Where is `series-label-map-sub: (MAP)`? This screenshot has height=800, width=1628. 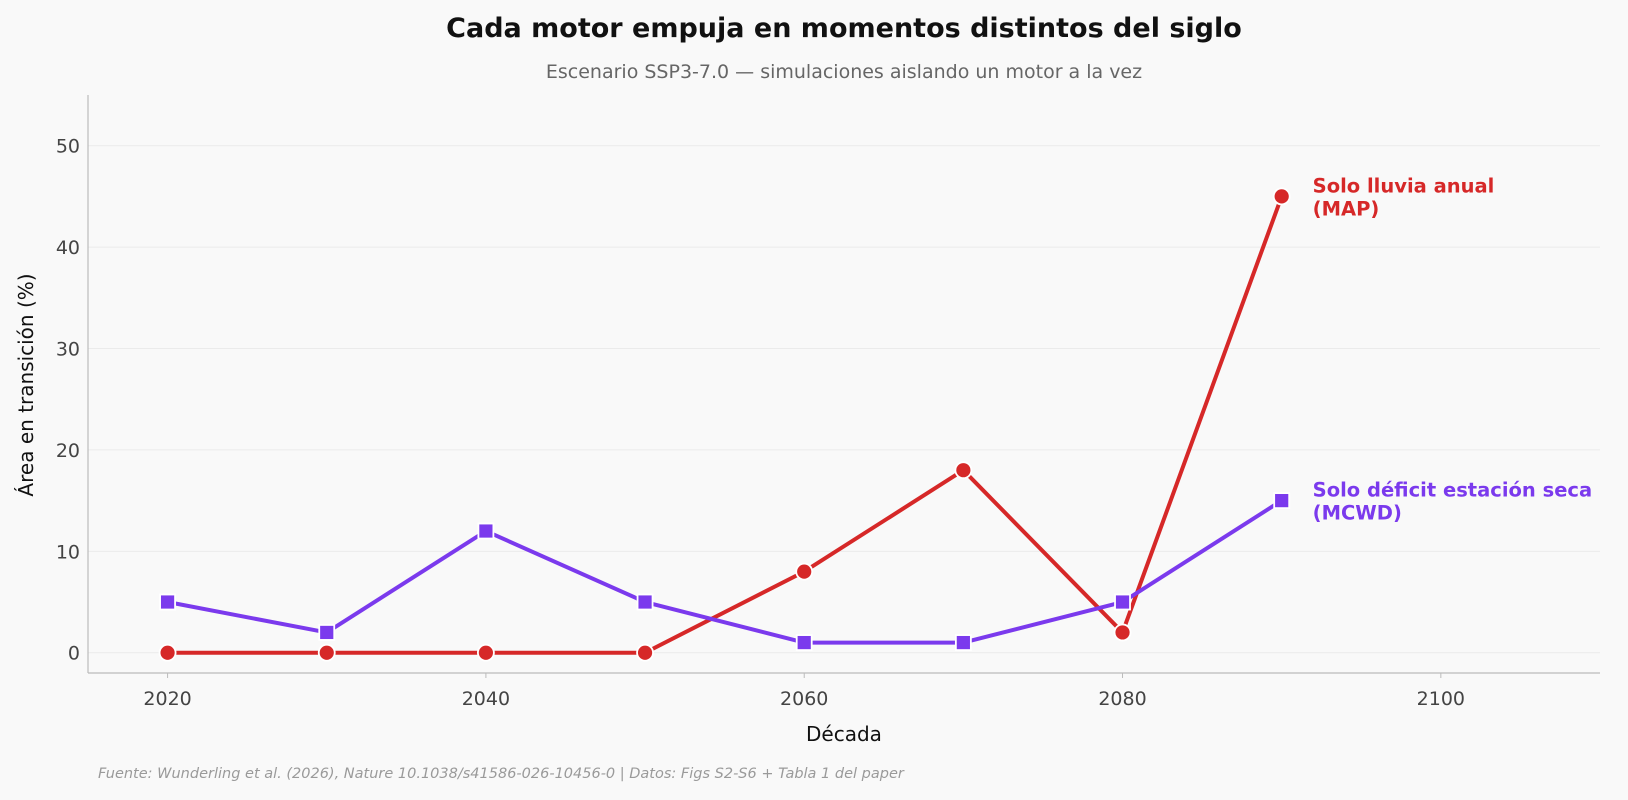
series-label-map-sub: (MAP) is located at coordinates (1346, 208).